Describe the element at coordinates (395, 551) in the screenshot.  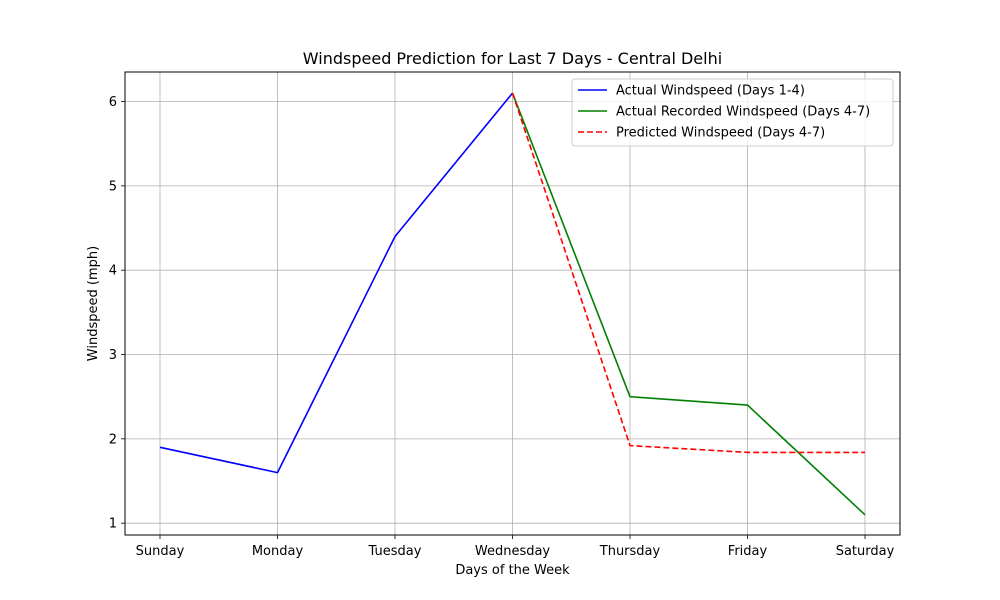
I see `x-tick-label: Tuesday` at that location.